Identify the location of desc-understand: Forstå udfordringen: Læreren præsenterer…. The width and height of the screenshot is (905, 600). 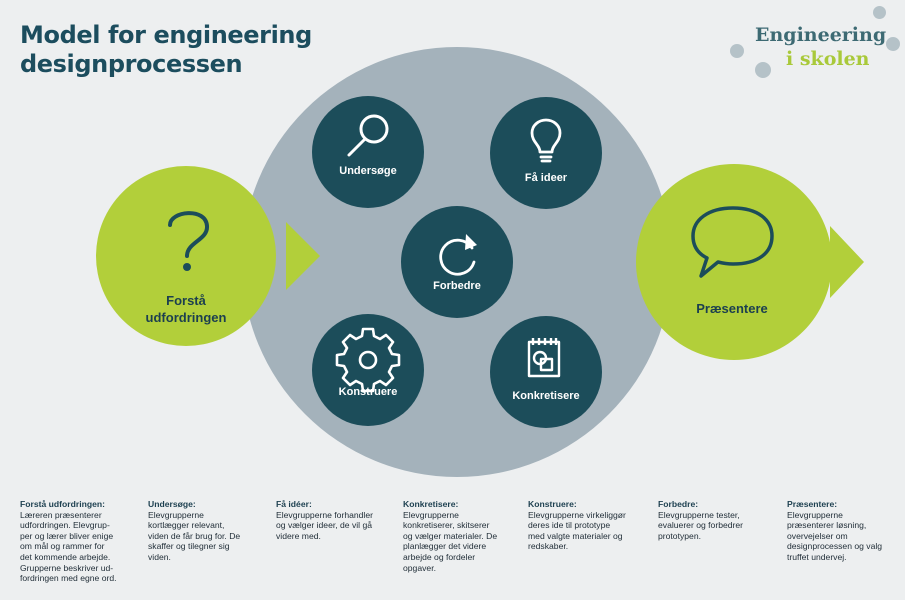
(81, 541).